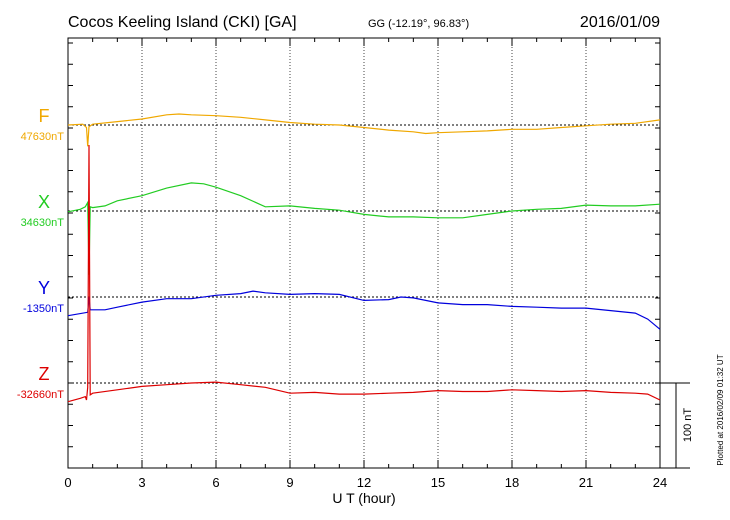 The height and width of the screenshot is (520, 730). Describe the element at coordinates (512, 482) in the screenshot. I see `x-tick-label: 18` at that location.